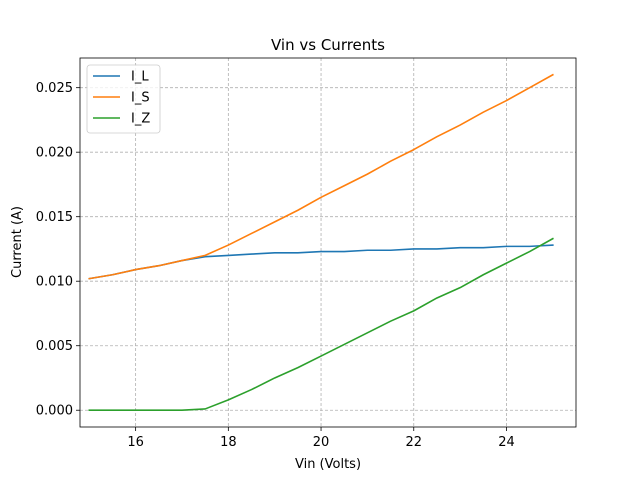  I want to click on legend-label-i-s: I_S, so click(140, 98).